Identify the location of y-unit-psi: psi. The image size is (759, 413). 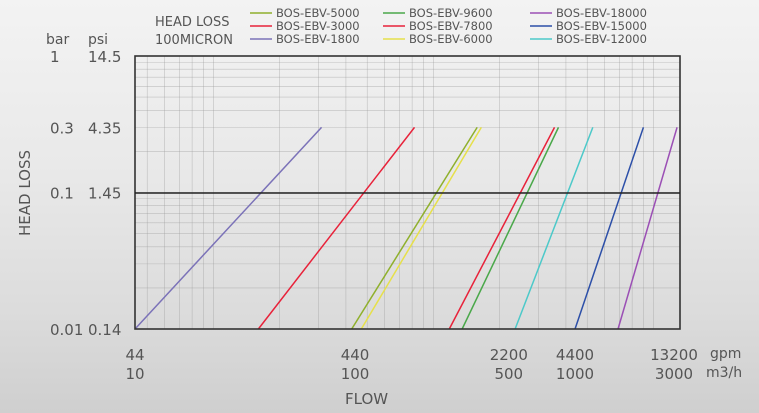
(98, 40).